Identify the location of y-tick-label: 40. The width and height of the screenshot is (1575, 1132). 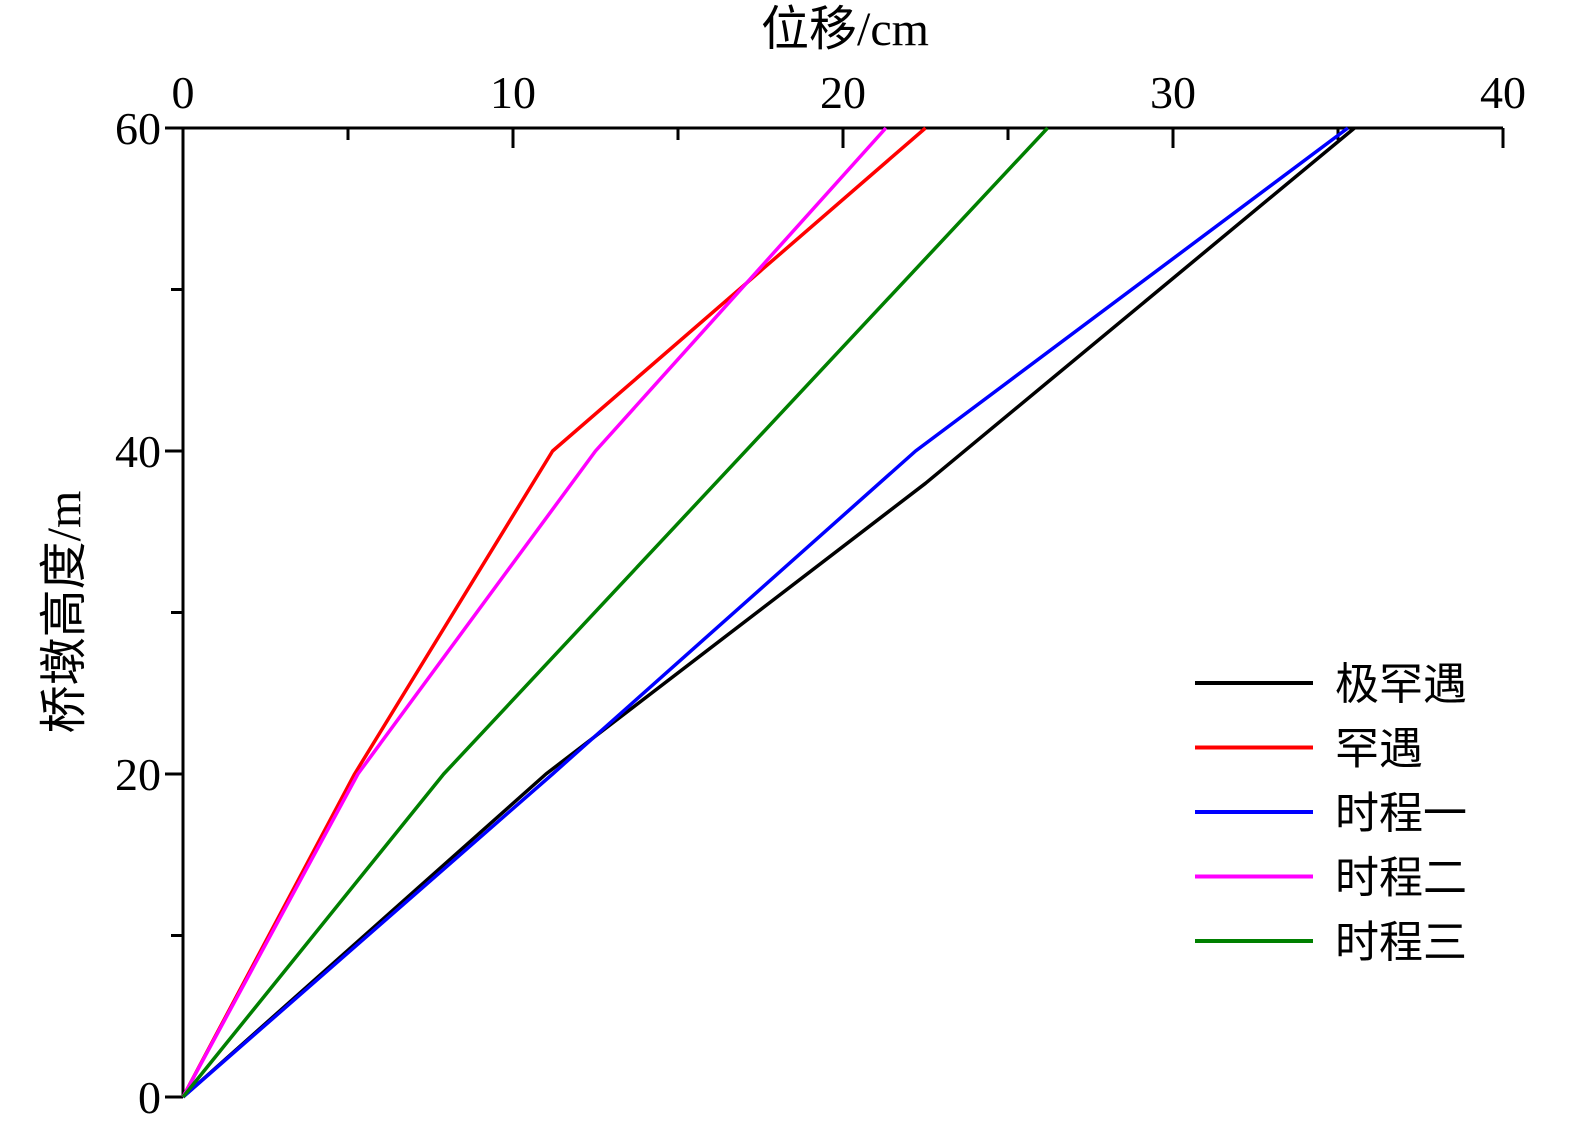
(138, 451).